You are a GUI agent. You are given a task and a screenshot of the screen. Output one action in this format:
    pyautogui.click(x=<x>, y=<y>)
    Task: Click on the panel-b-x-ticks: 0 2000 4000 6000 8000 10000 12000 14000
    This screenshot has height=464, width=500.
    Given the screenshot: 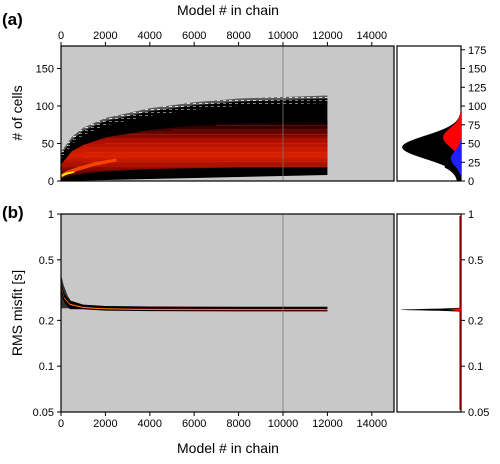 What is the action you would take?
    pyautogui.click(x=222, y=421)
    